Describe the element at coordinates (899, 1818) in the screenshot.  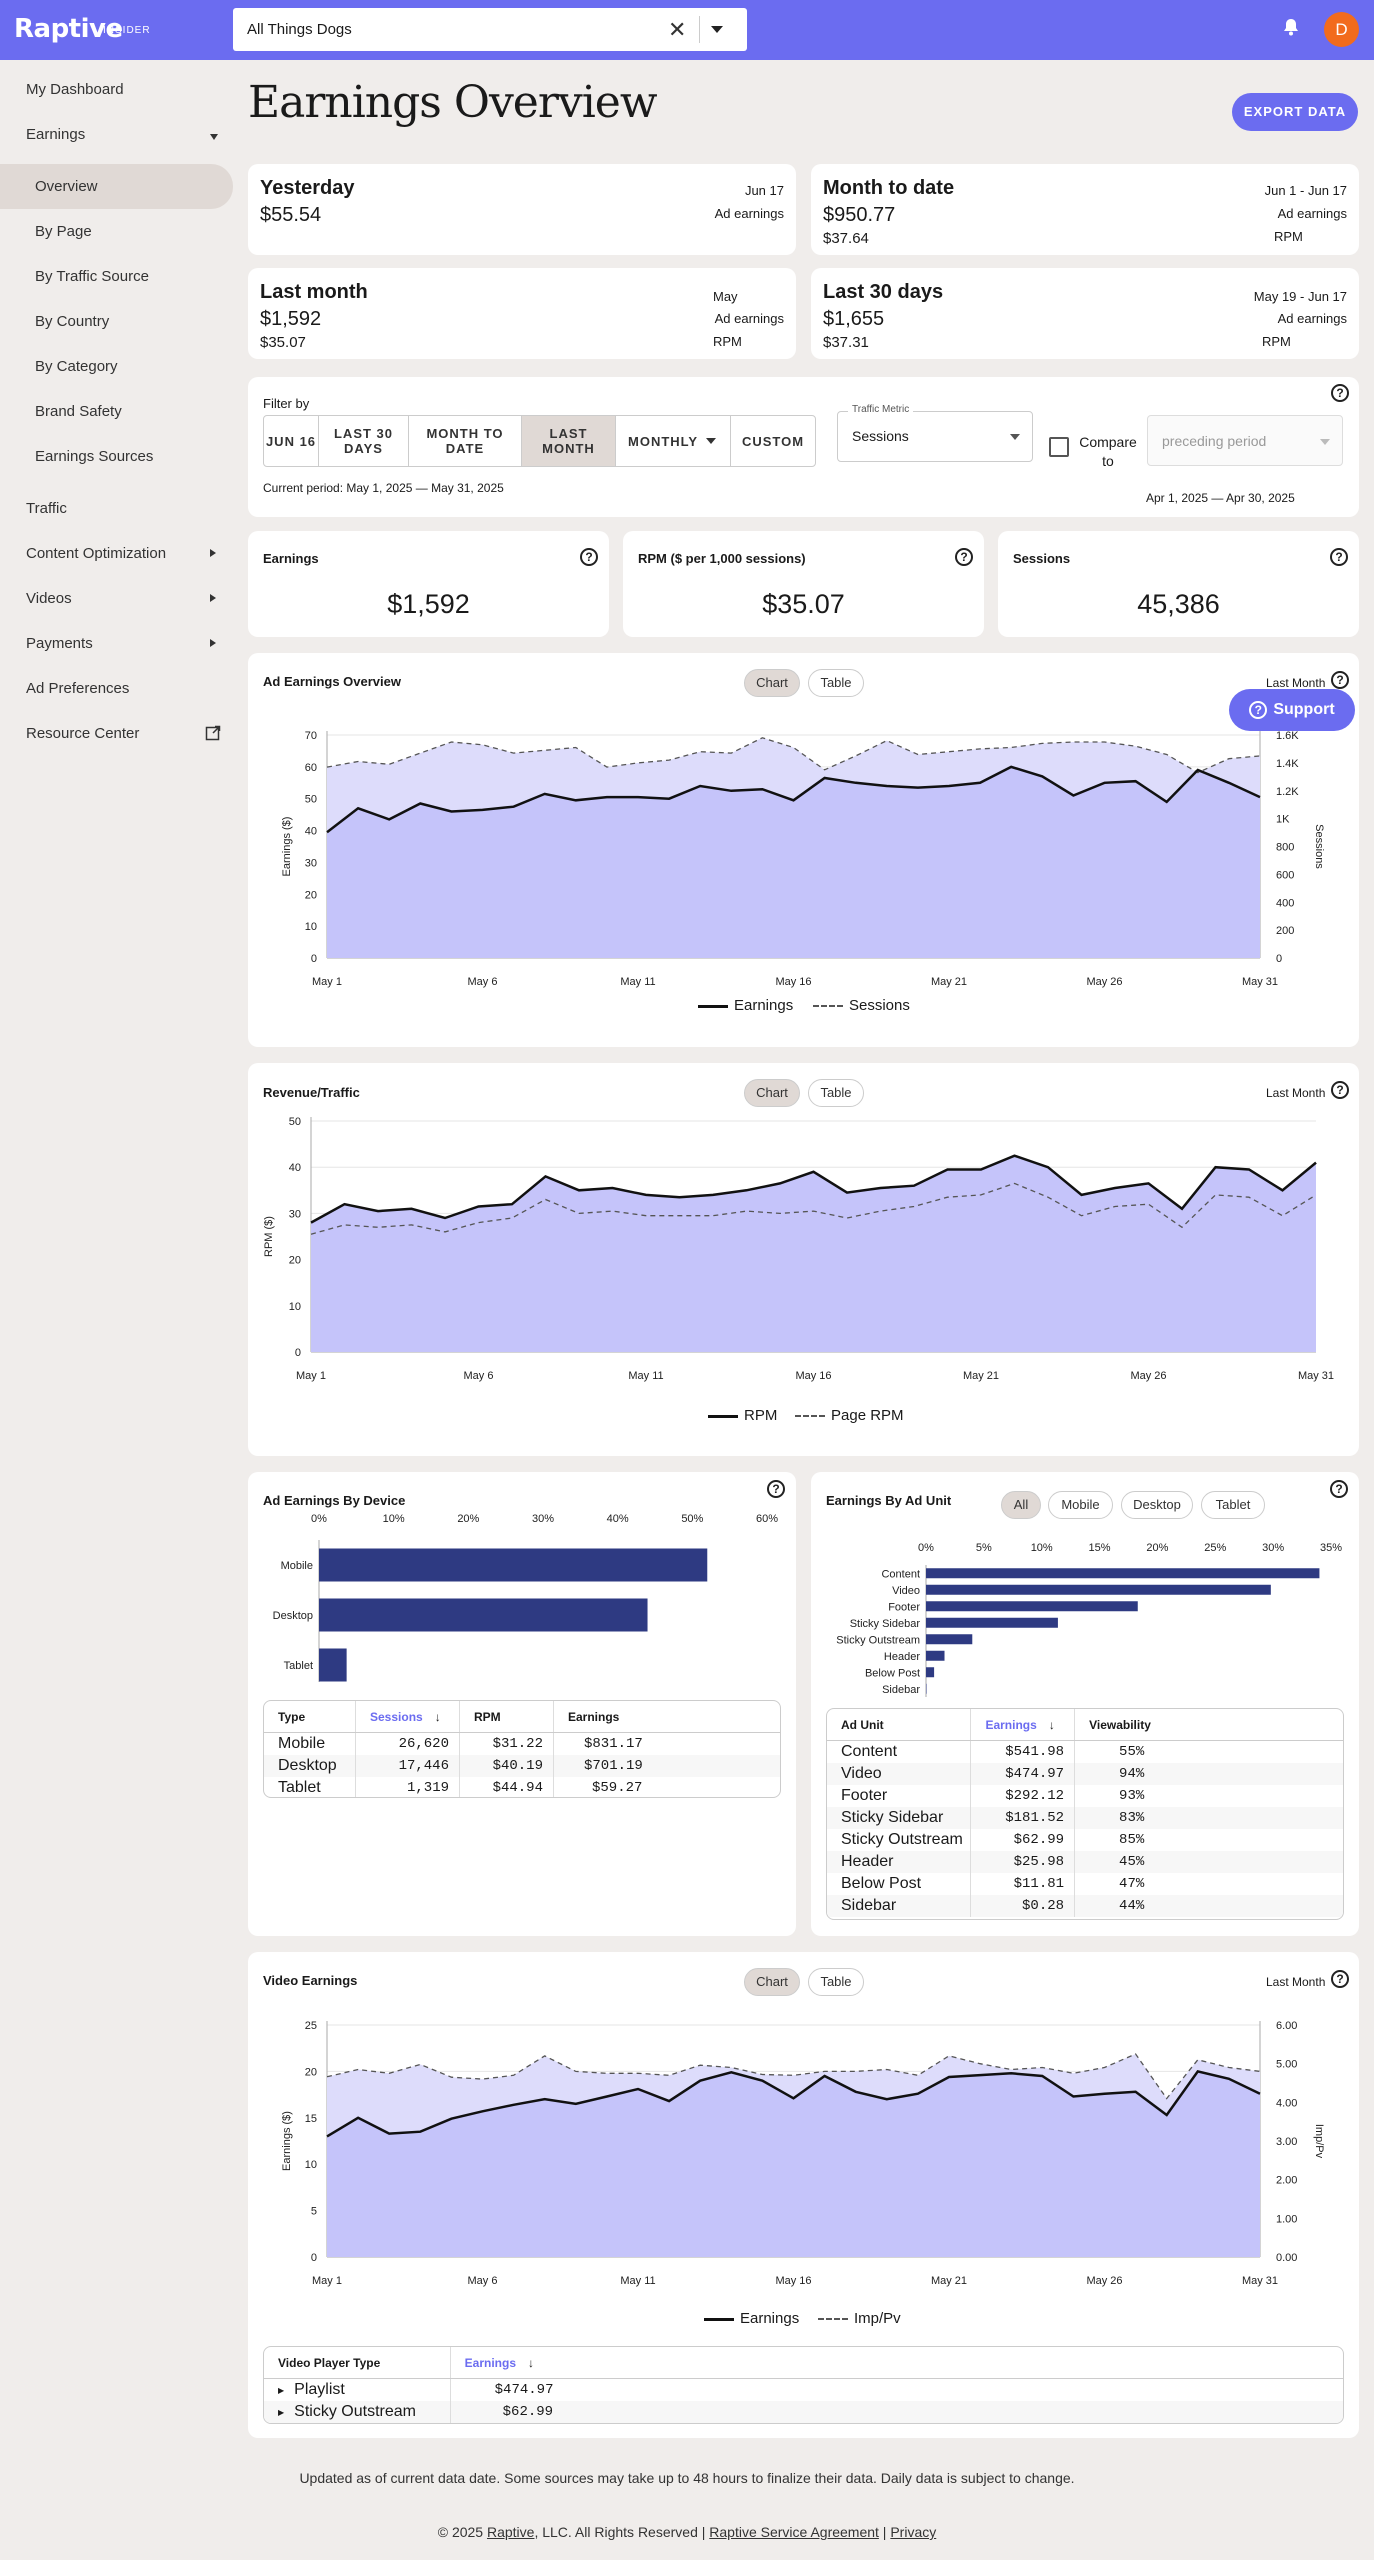
I see `cell-ad-unit: Sticky Sidebar` at that location.